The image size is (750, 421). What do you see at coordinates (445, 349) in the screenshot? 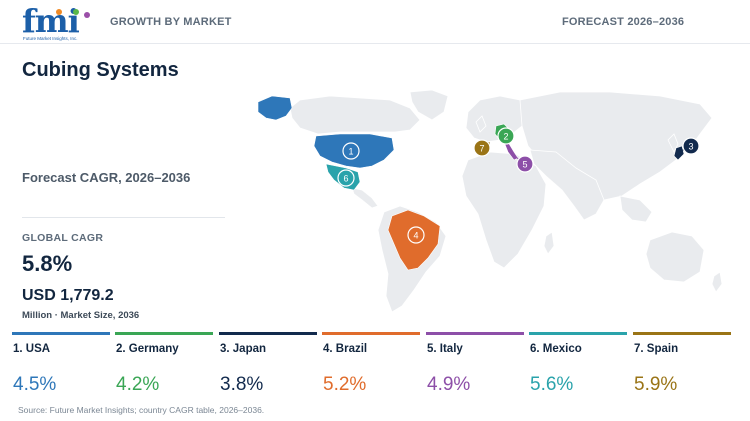
I see `country-name: 5. Italy` at bounding box center [445, 349].